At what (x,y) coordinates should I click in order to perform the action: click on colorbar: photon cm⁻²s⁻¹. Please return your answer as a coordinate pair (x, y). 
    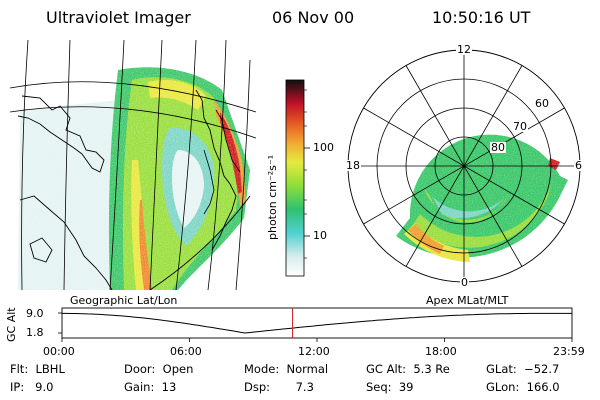
    Looking at the image, I should click on (288, 178).